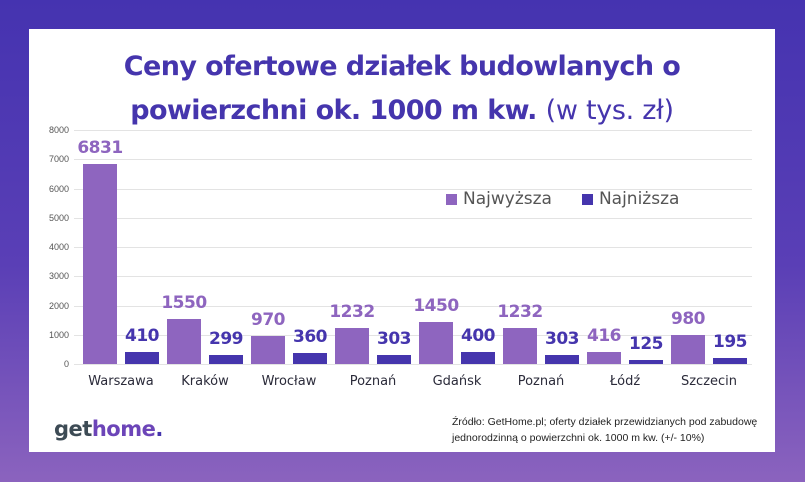 The image size is (805, 482). I want to click on x-axis-label: Gdańsk, so click(457, 381).